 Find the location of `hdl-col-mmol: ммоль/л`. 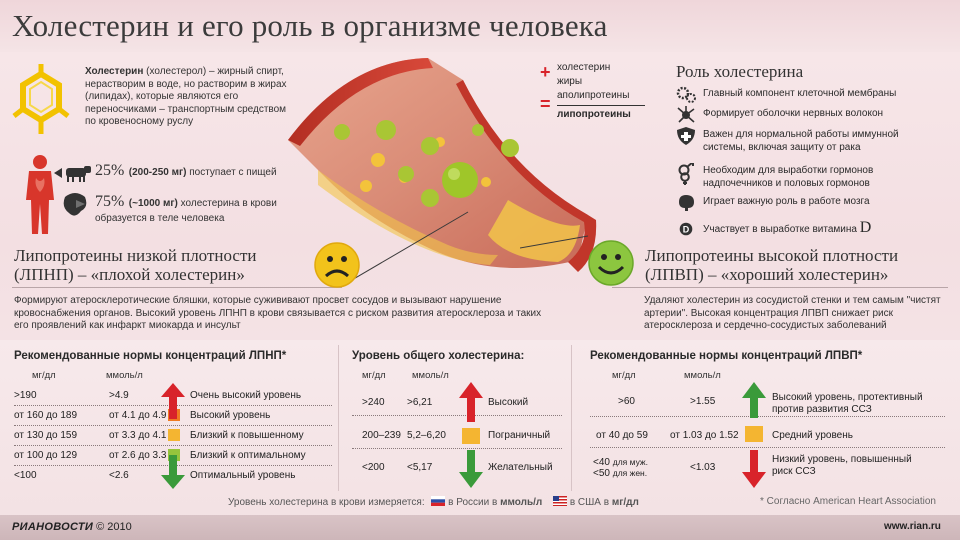

hdl-col-mmol: ммоль/л is located at coordinates (702, 375).